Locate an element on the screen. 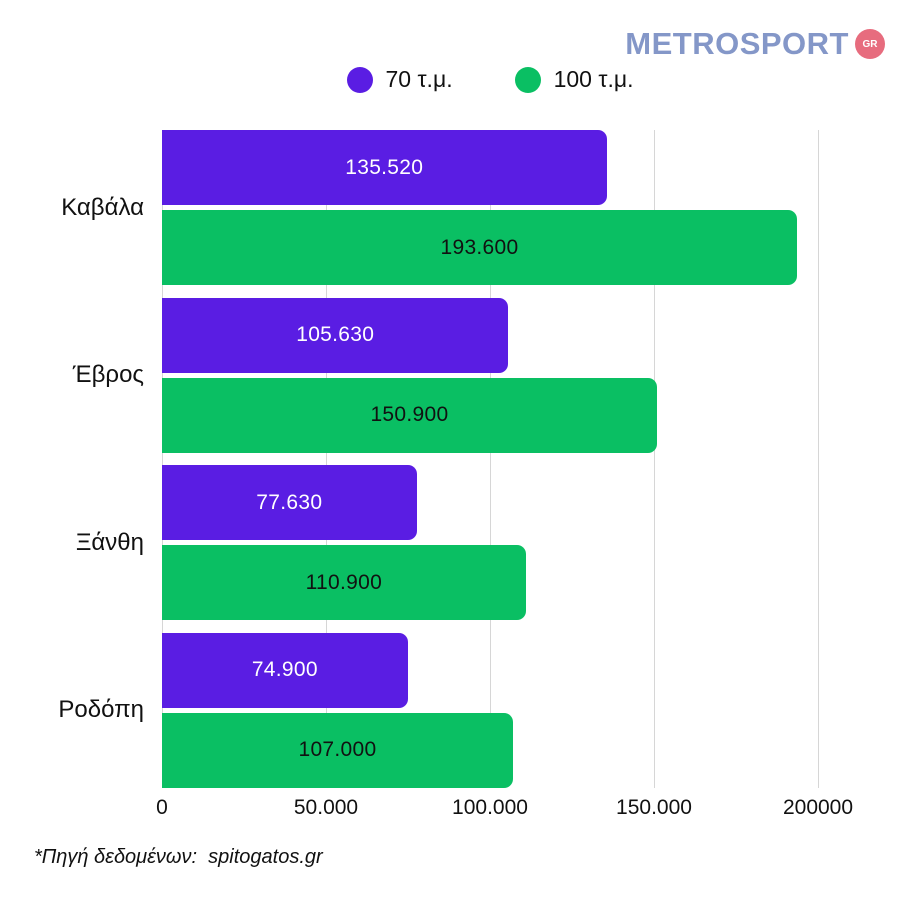  x-axis-tick-label: 50.000 is located at coordinates (326, 807).